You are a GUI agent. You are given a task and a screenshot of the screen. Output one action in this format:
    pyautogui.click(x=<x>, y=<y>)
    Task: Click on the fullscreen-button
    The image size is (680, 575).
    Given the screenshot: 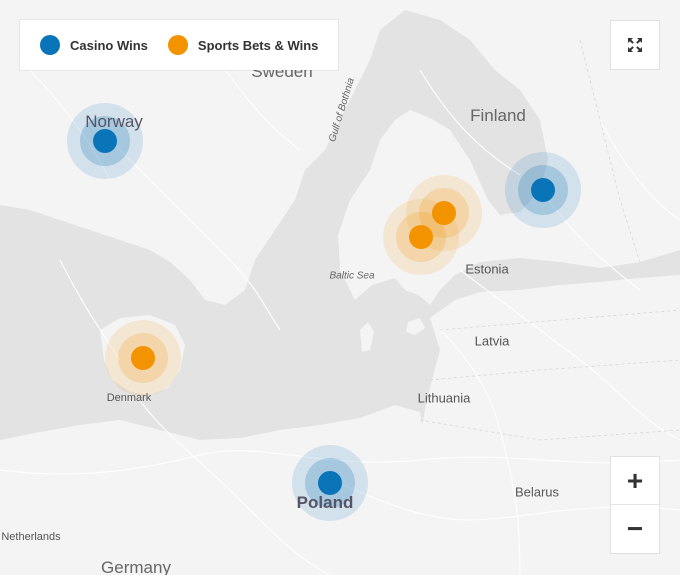 What is the action you would take?
    pyautogui.click(x=635, y=45)
    